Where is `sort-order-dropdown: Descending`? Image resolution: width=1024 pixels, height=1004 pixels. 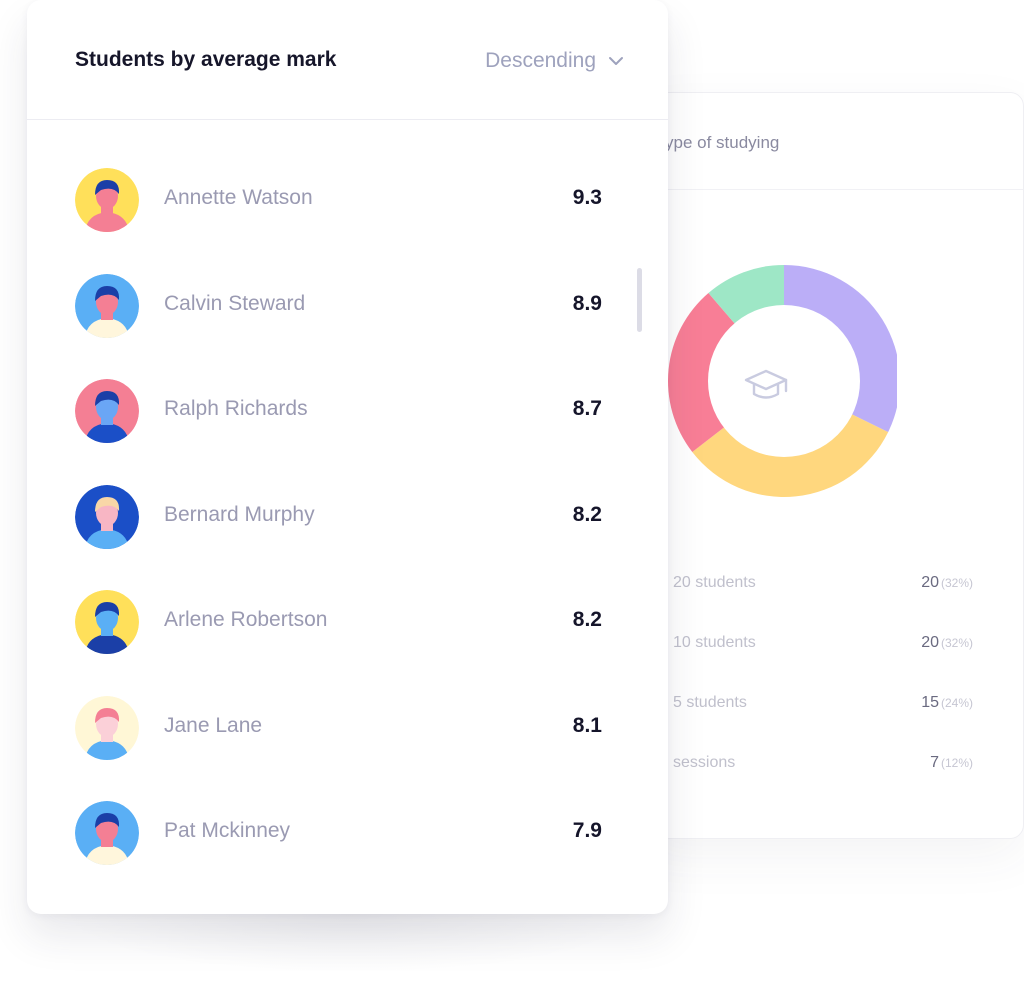 sort-order-dropdown: Descending is located at coordinates (554, 61).